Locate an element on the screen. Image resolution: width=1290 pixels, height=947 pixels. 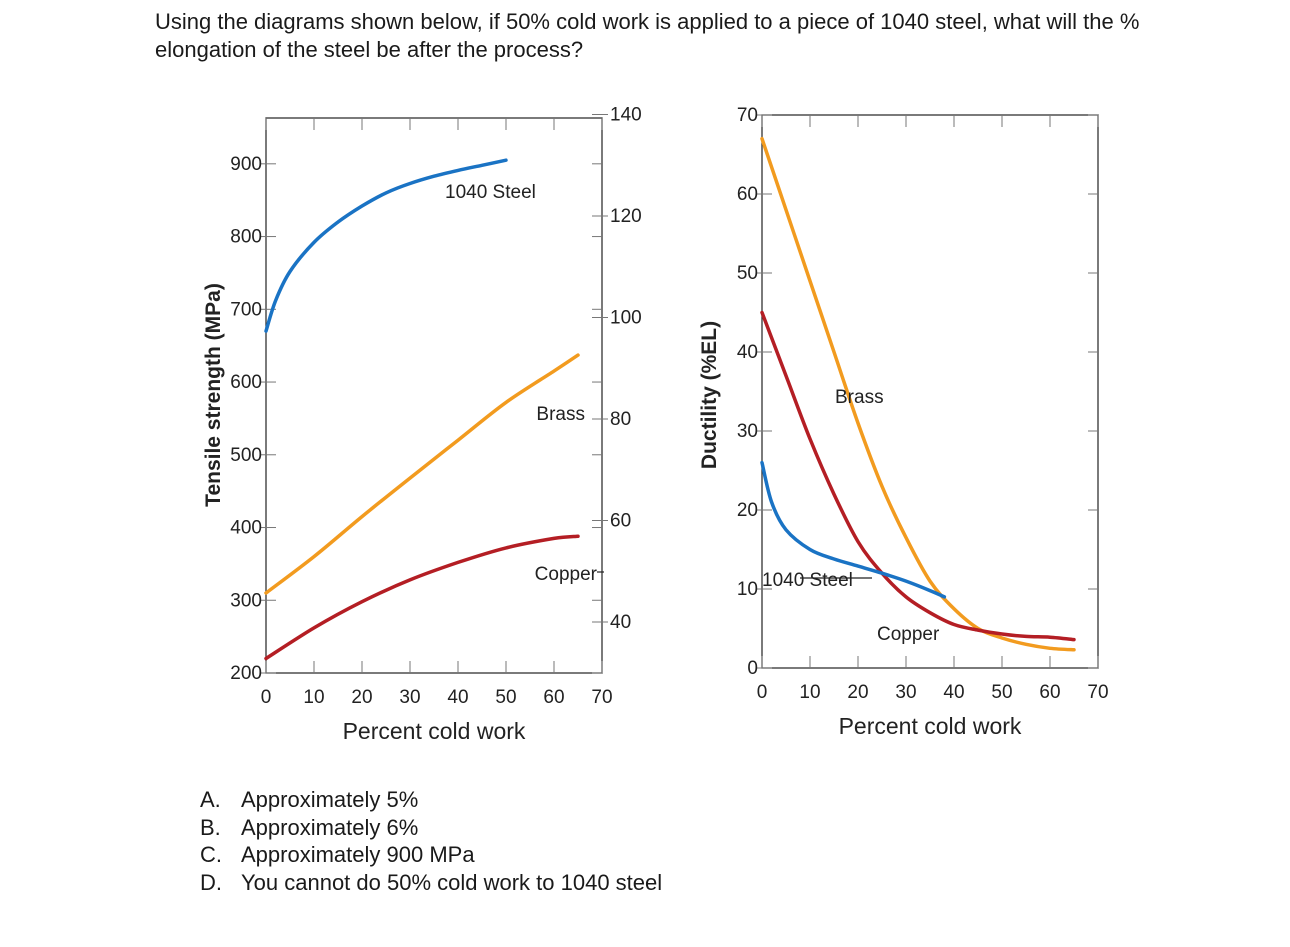
answer-option: A. Approximately 5% is located at coordinates (431, 800).